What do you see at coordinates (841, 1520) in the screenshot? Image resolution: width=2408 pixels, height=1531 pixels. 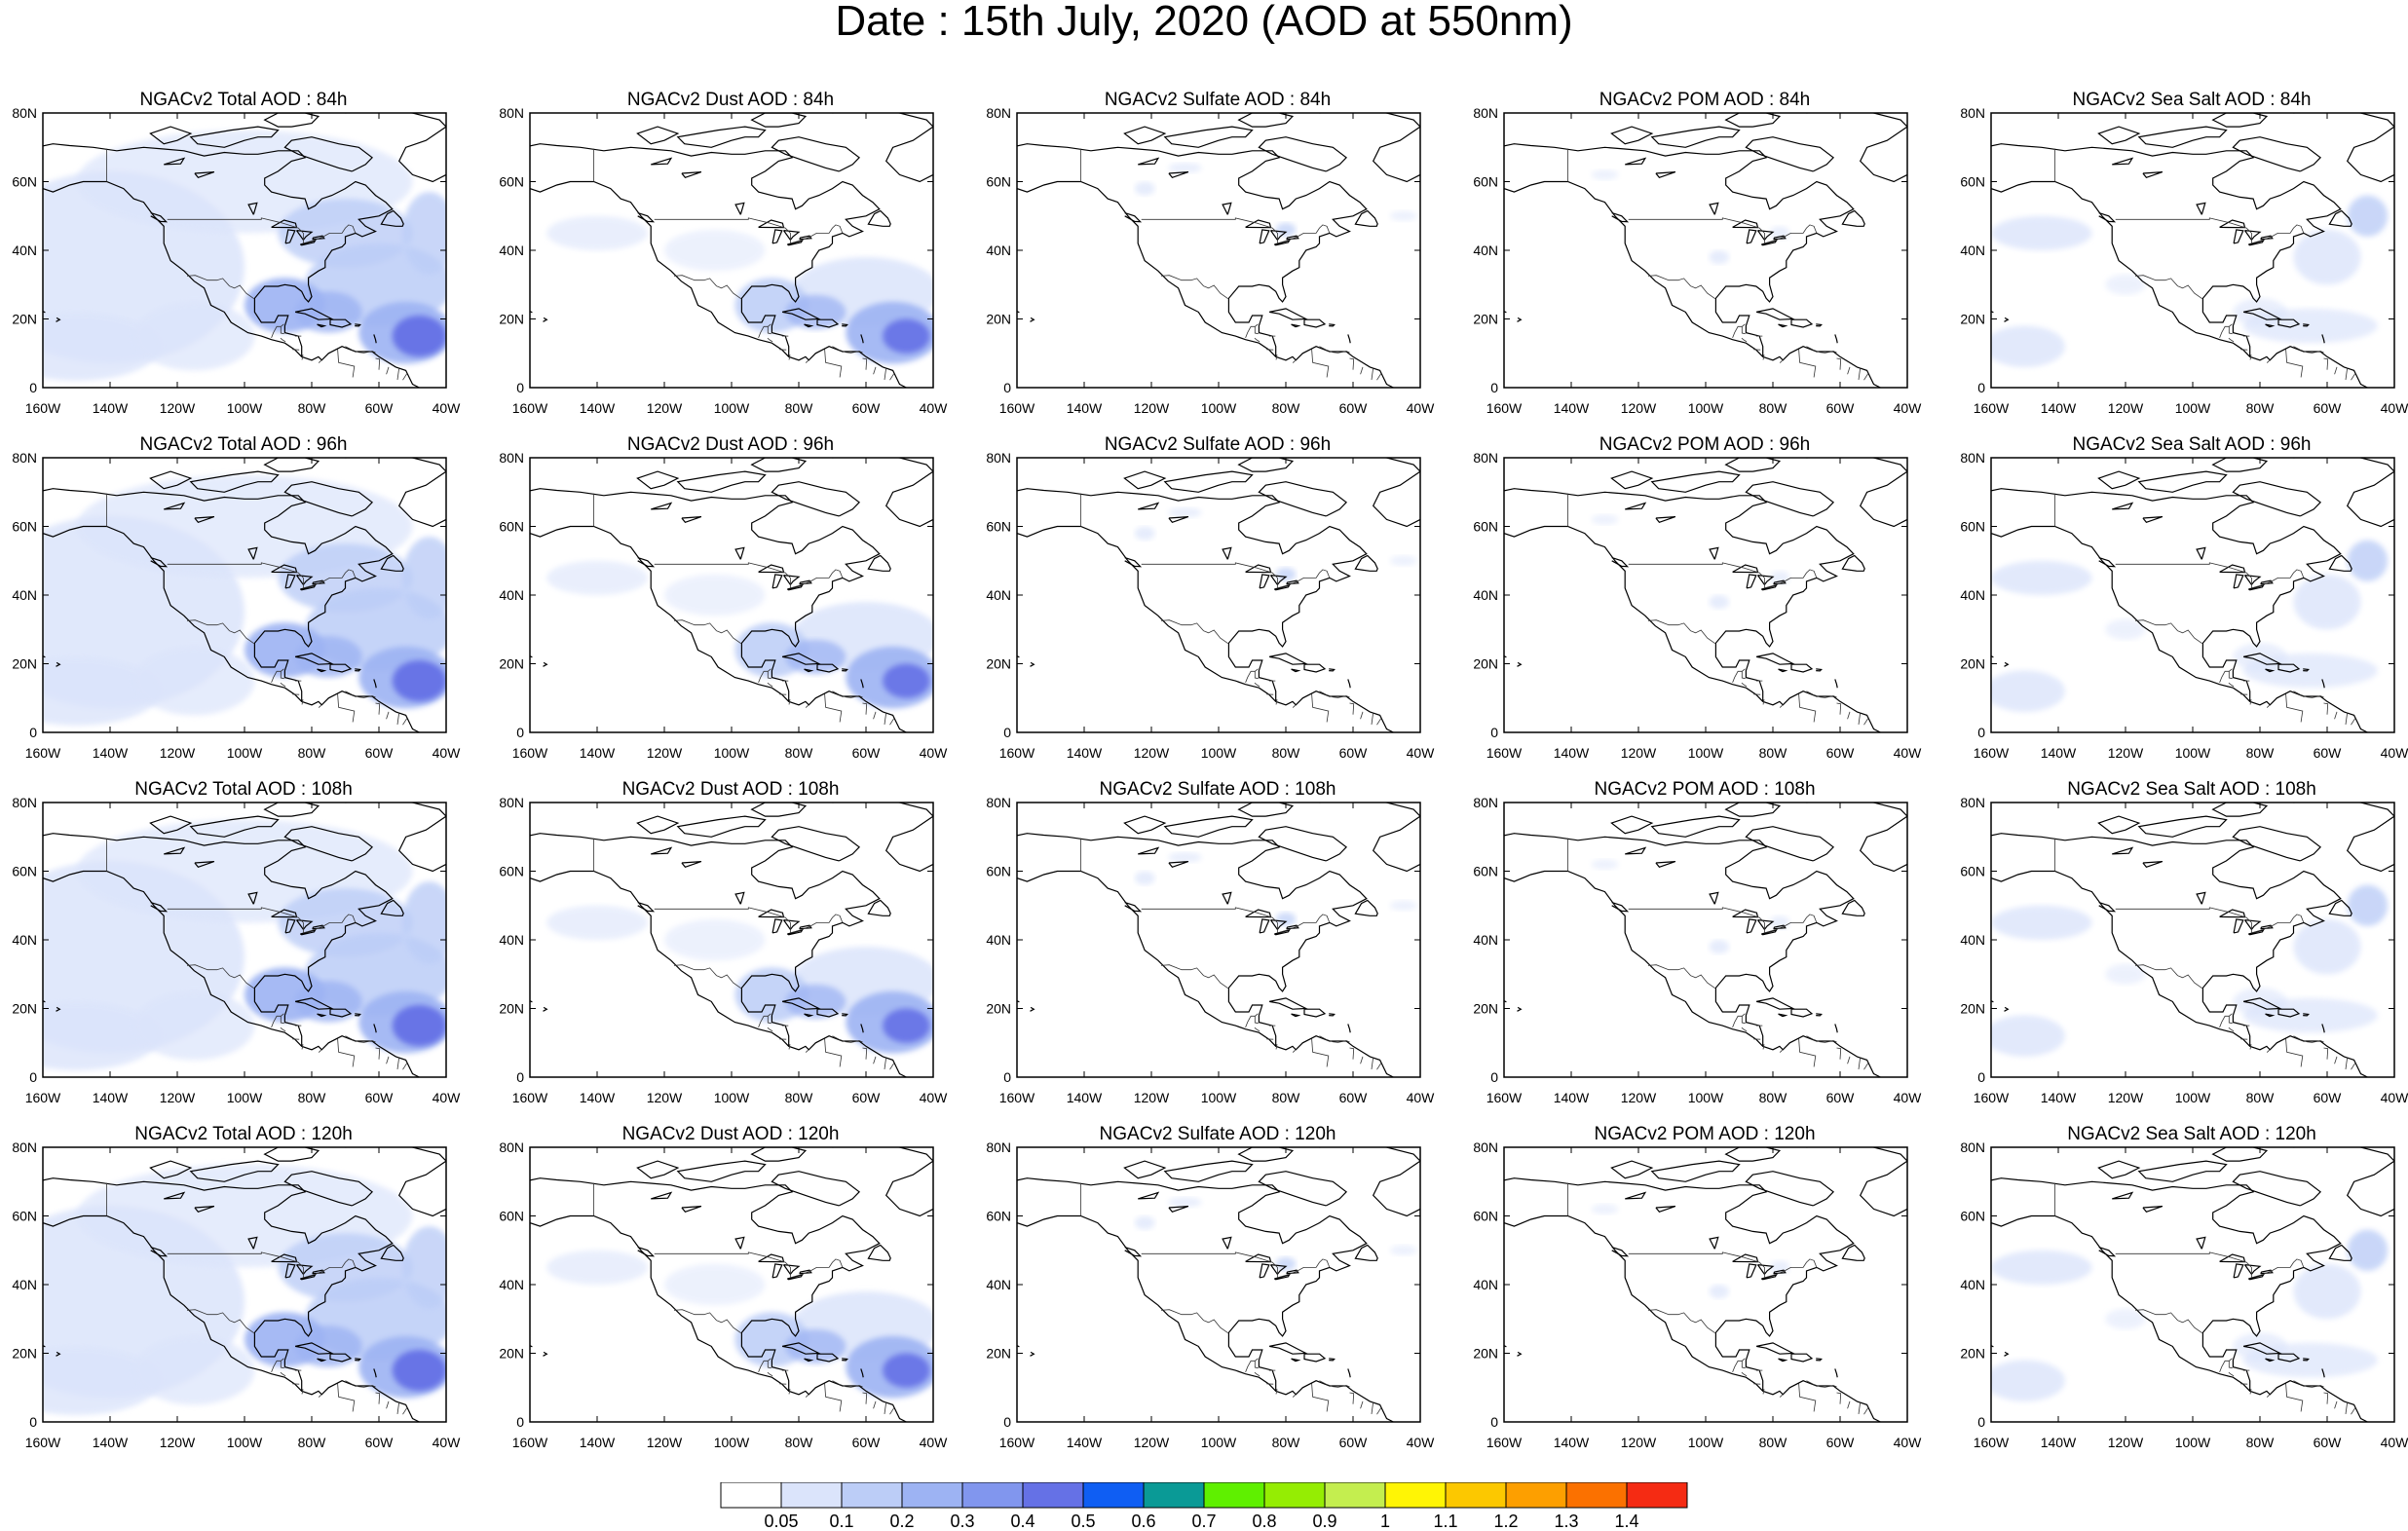 I see `colorbar-label: 0.1` at bounding box center [841, 1520].